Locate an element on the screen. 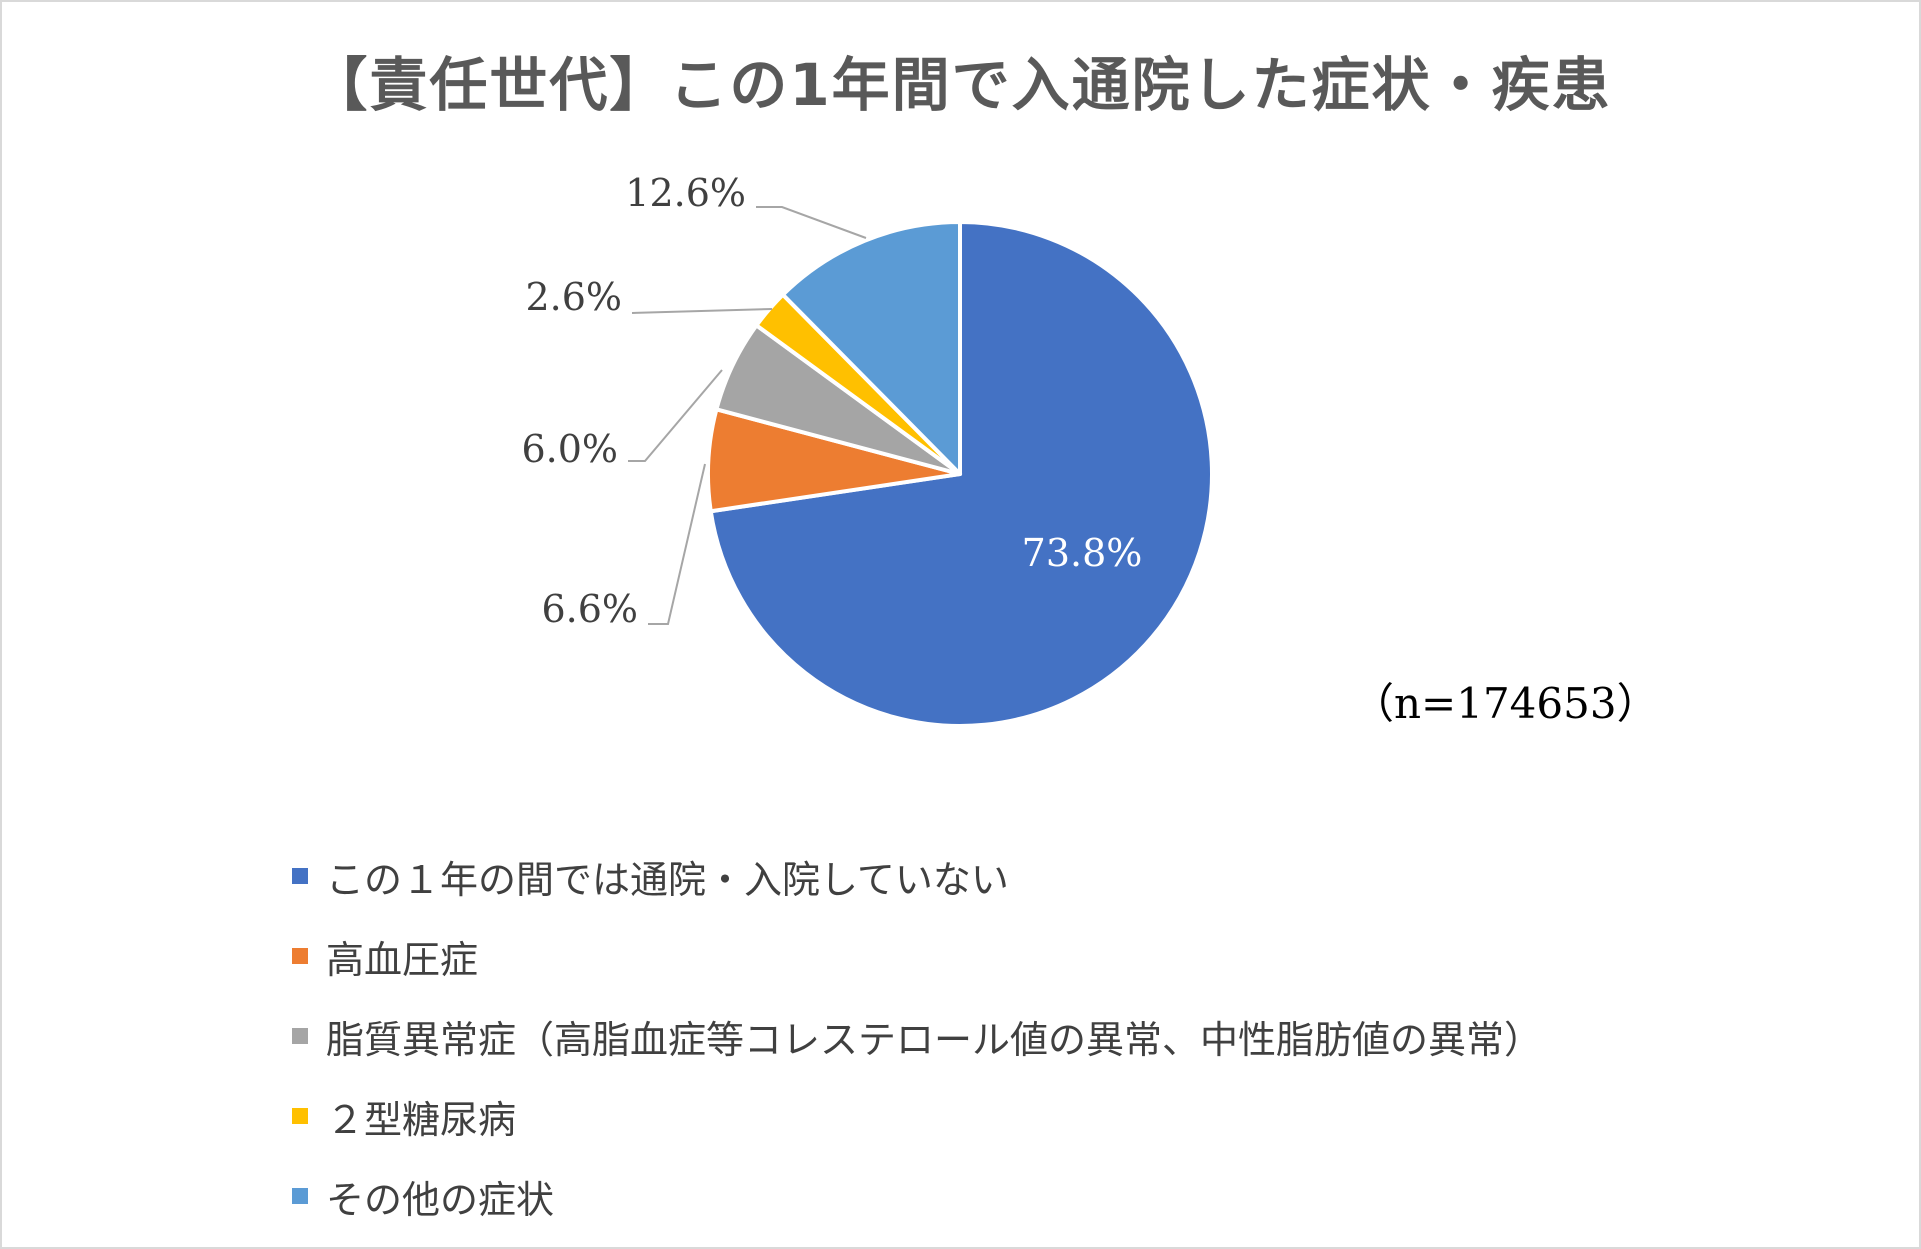 The height and width of the screenshot is (1249, 1921). pie-slice is located at coordinates (871, 348).